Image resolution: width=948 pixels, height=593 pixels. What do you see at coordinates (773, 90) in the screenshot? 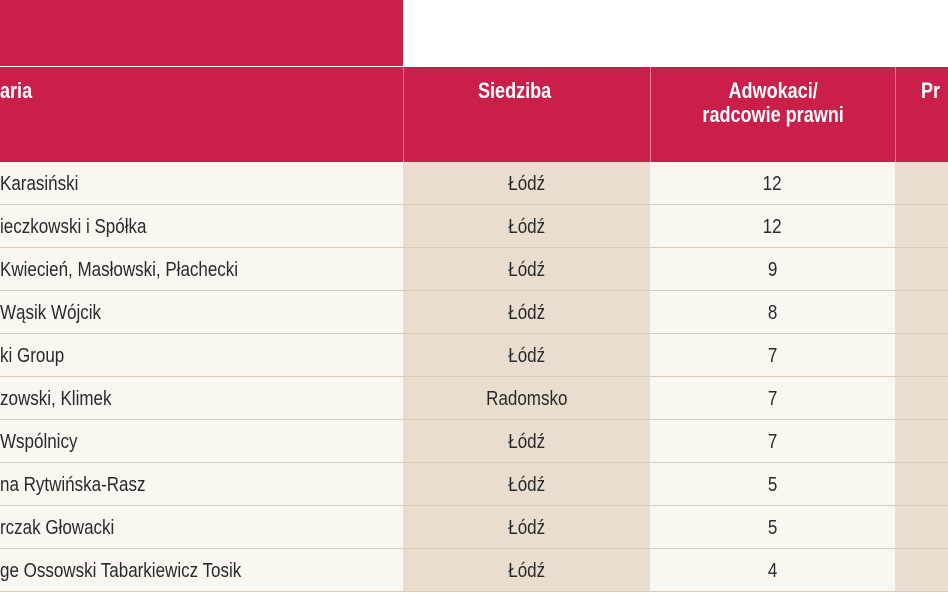
I see `header-lawyers-line1: Adwokaci/` at bounding box center [773, 90].